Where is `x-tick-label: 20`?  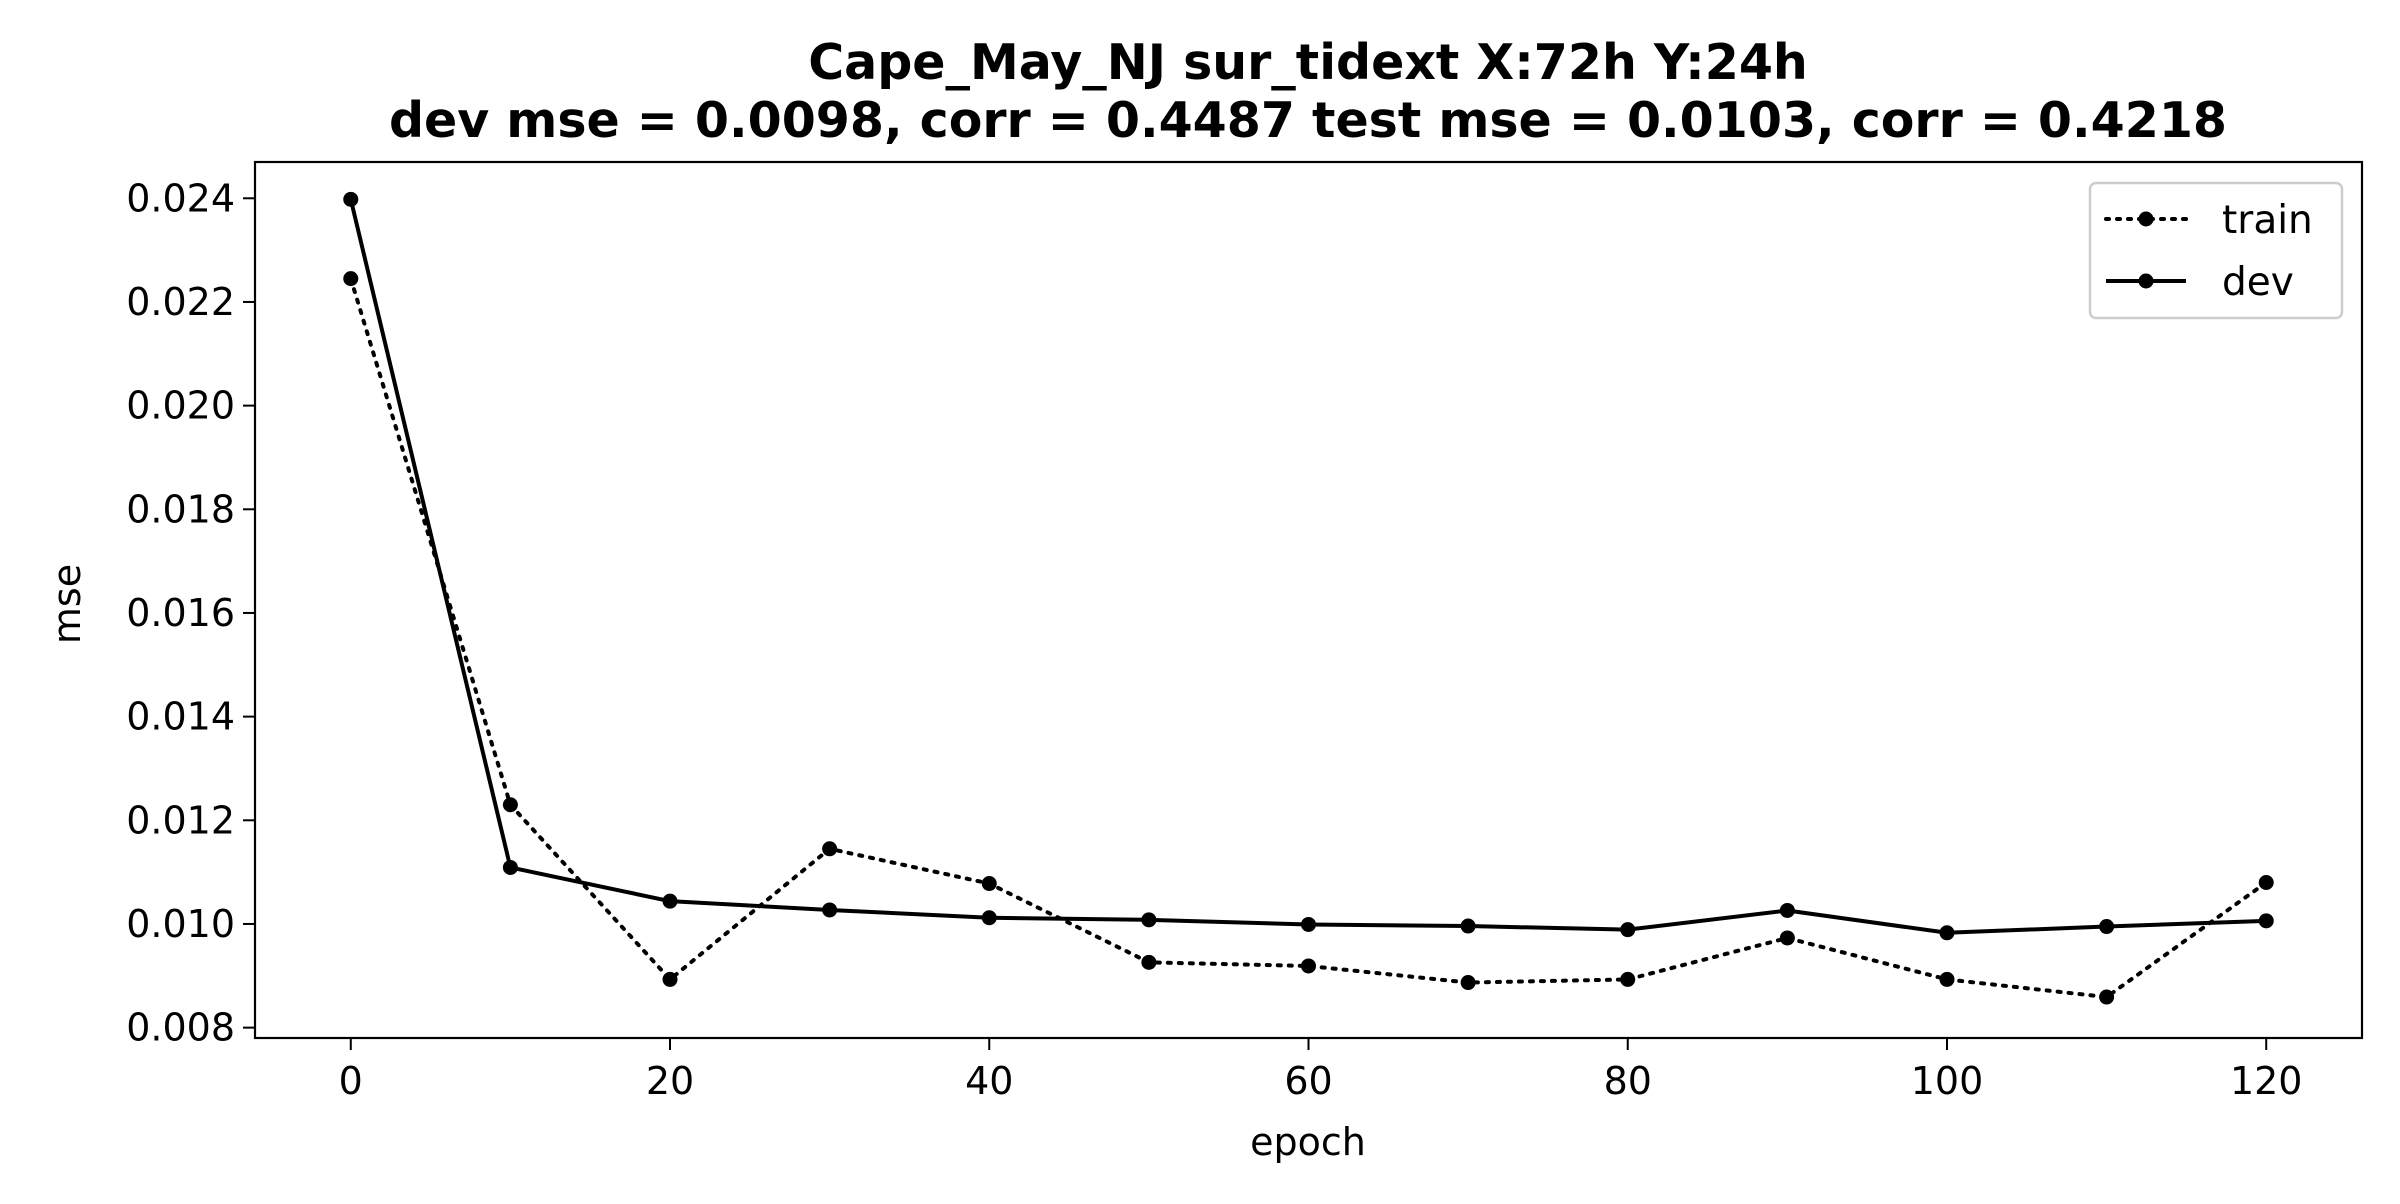
x-tick-label: 20 is located at coordinates (670, 1081).